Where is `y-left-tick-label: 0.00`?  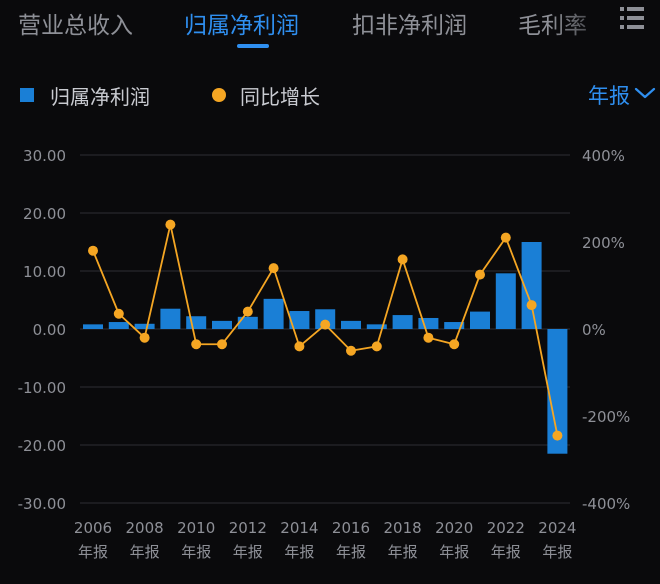
y-left-tick-label: 0.00 is located at coordinates (49, 330).